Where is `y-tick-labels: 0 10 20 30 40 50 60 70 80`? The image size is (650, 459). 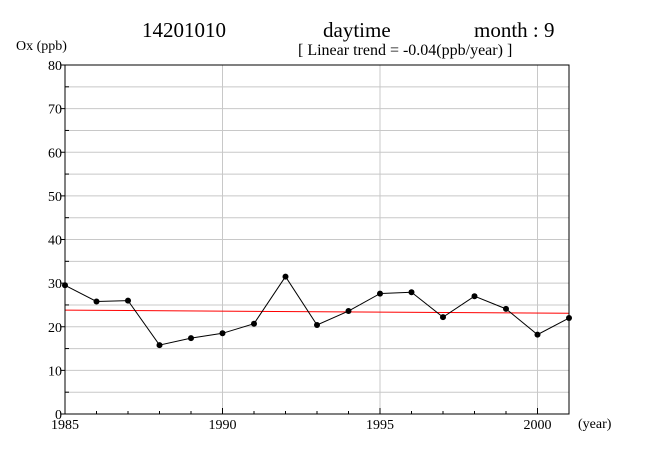 y-tick-labels: 0 10 20 30 40 50 60 70 80 is located at coordinates (58, 241).